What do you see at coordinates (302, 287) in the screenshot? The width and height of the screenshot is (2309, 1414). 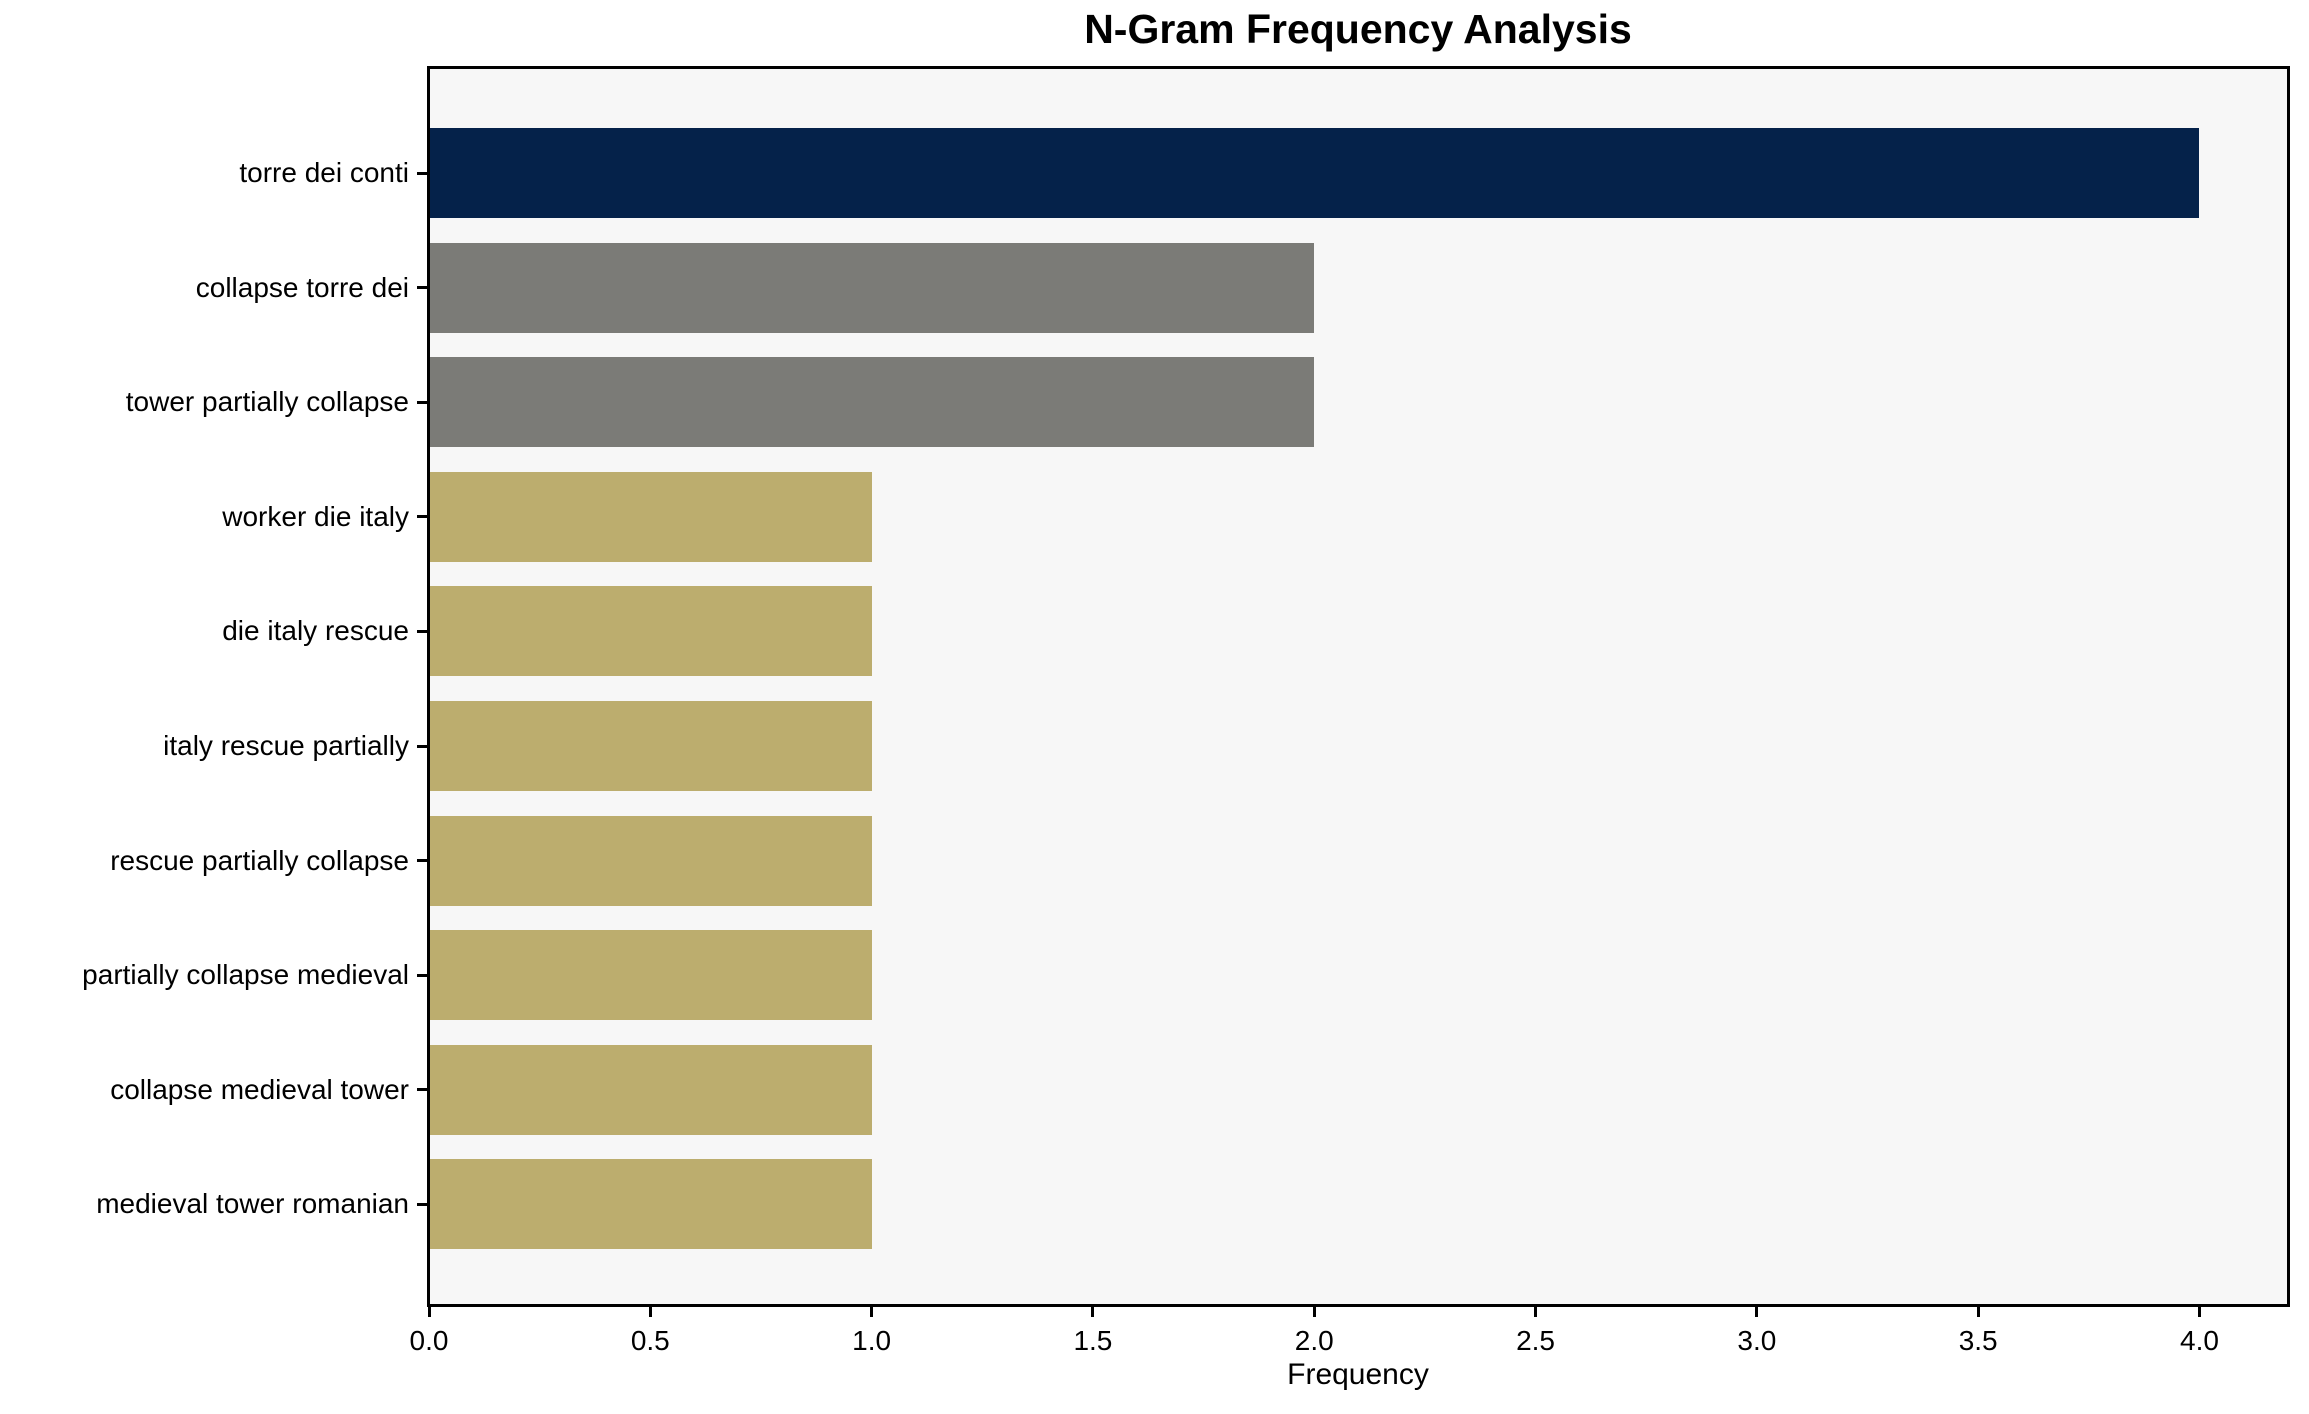 I see `y-tick-label: collapse torre dei` at bounding box center [302, 287].